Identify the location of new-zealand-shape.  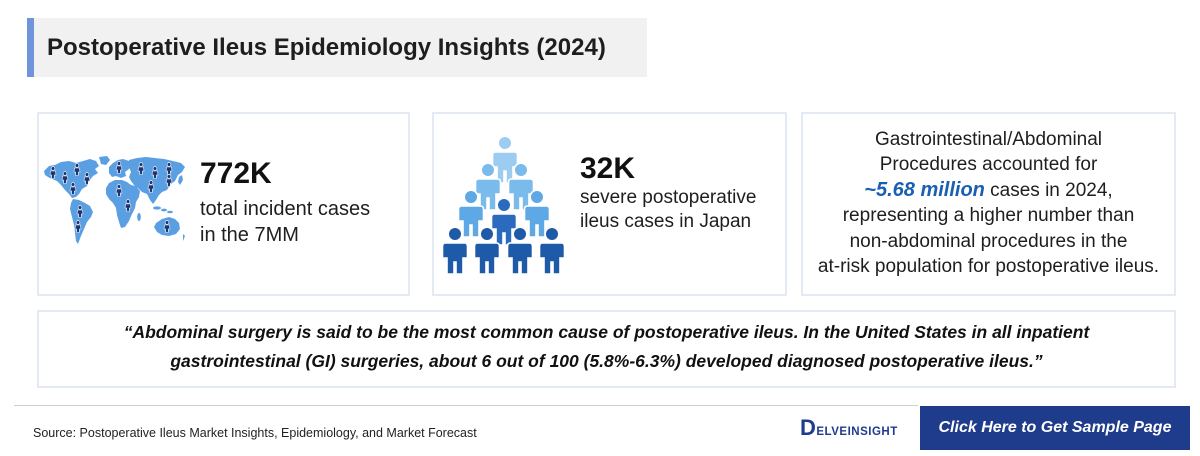
(184, 237).